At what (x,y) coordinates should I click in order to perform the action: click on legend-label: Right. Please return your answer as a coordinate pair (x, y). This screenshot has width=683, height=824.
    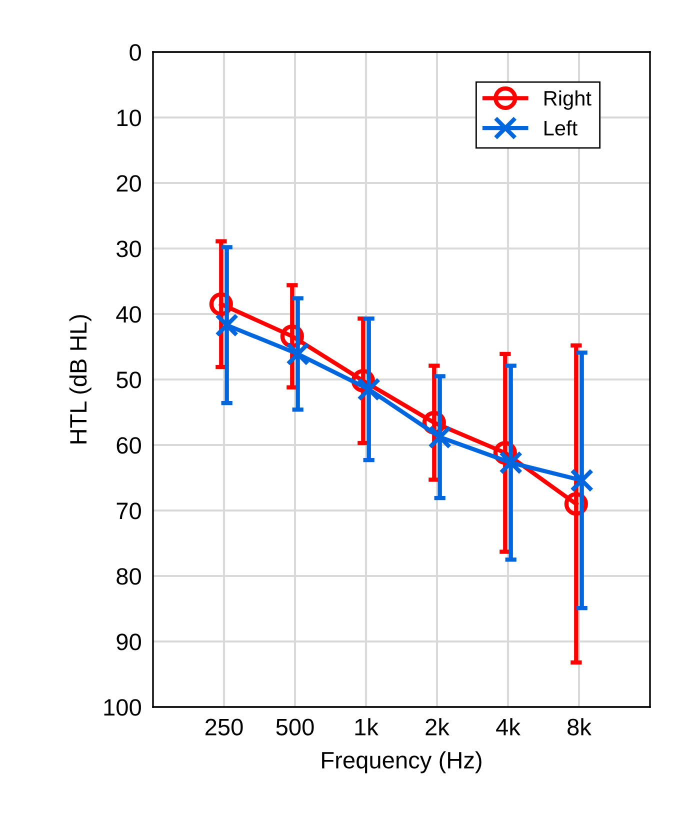
    Looking at the image, I should click on (568, 100).